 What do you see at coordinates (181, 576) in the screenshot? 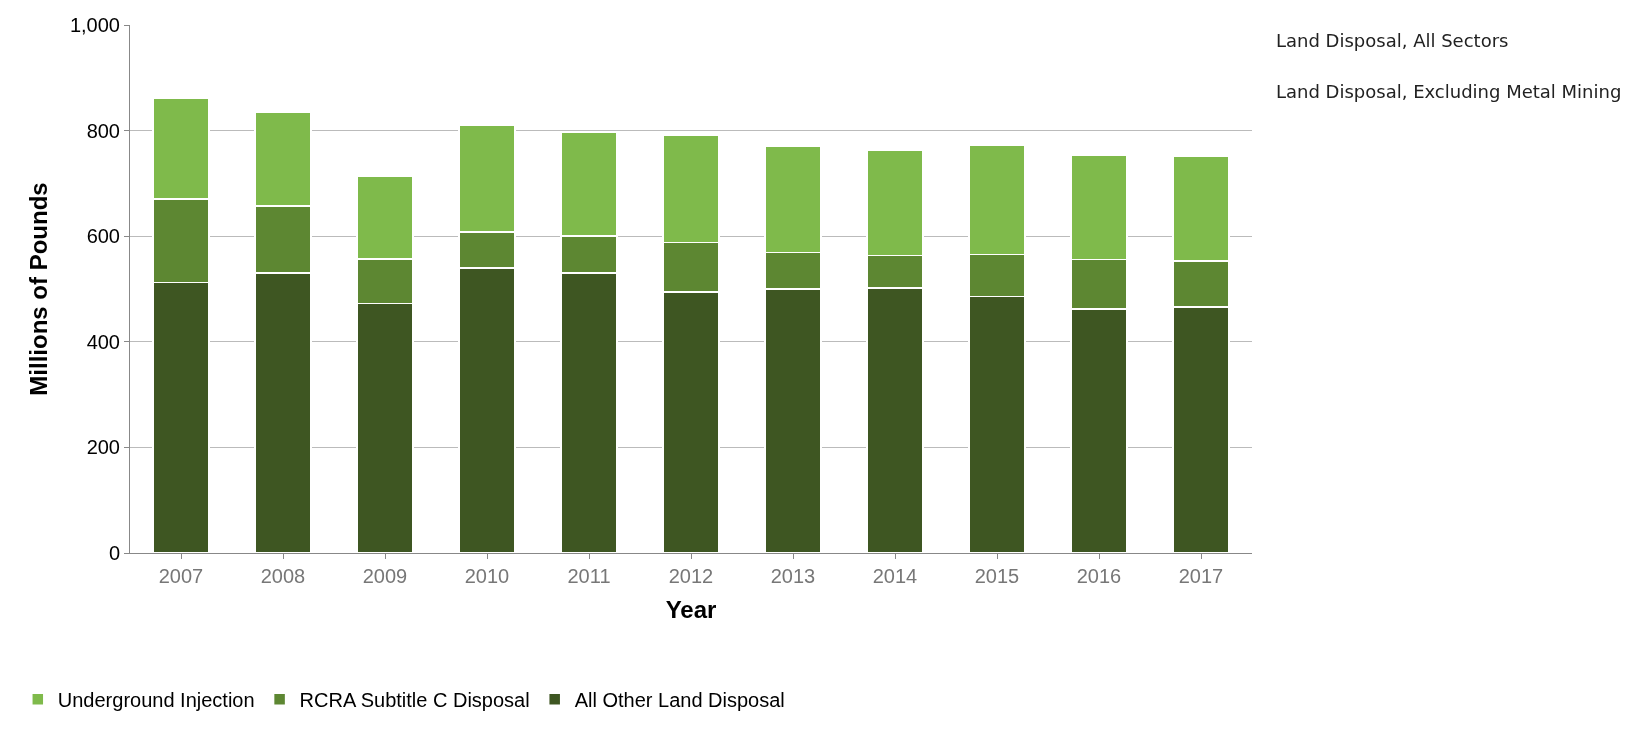
I see `x-tick-label: 2007` at bounding box center [181, 576].